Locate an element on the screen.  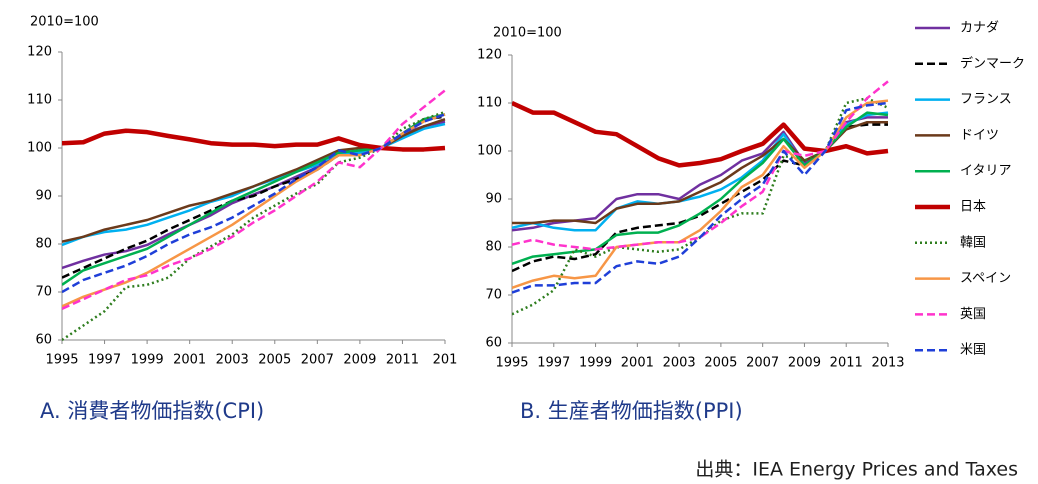
x-tick-label: 2013 is located at coordinates (887, 363).